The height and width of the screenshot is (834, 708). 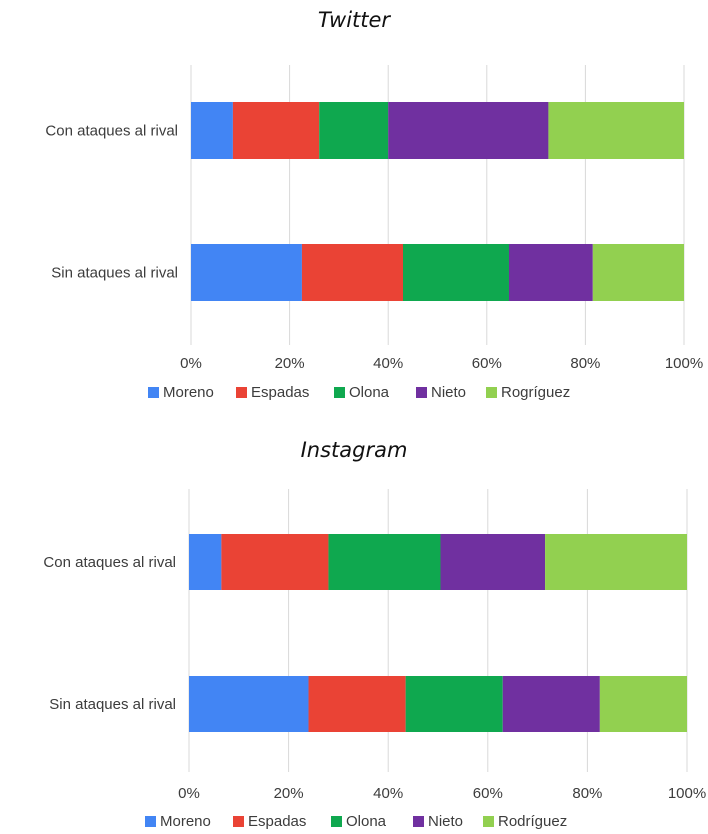 What do you see at coordinates (532, 821) in the screenshot?
I see `legend-label-rodriguez: Rodríguez` at bounding box center [532, 821].